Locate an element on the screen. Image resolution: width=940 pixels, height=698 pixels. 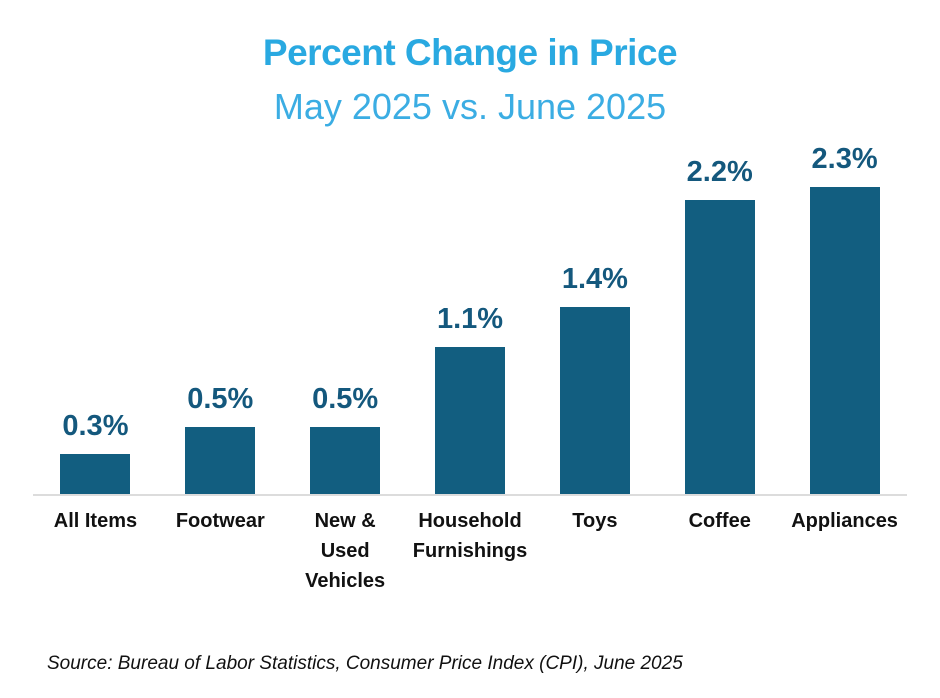
bar-column: 1.1% is located at coordinates (470, 398).